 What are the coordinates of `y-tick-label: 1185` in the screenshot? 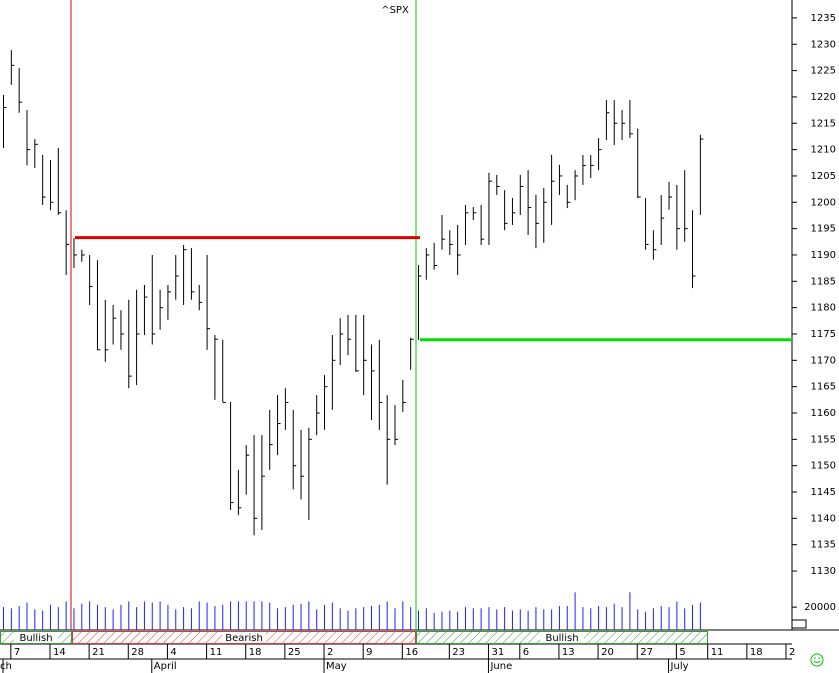 It's located at (823, 281).